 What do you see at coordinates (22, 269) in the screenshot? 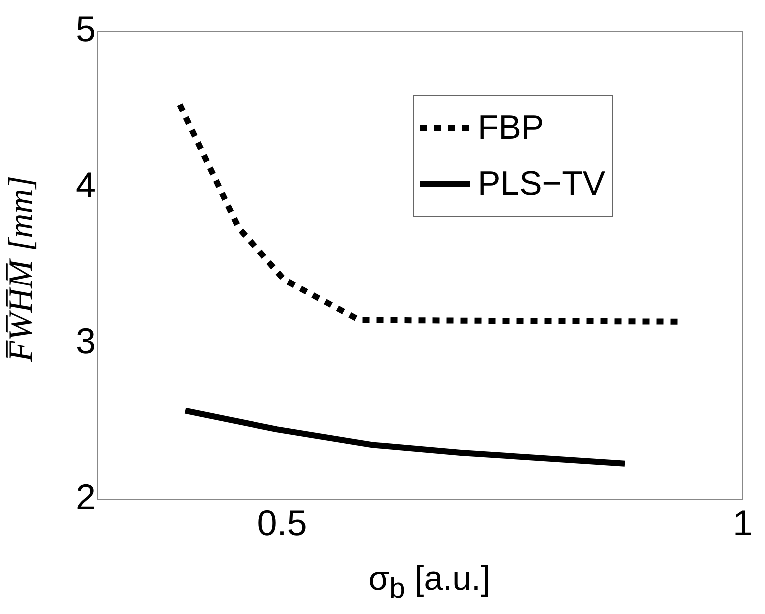
I see `y-axis-title: F̅W̅H̅M̅ [mm]` at bounding box center [22, 269].